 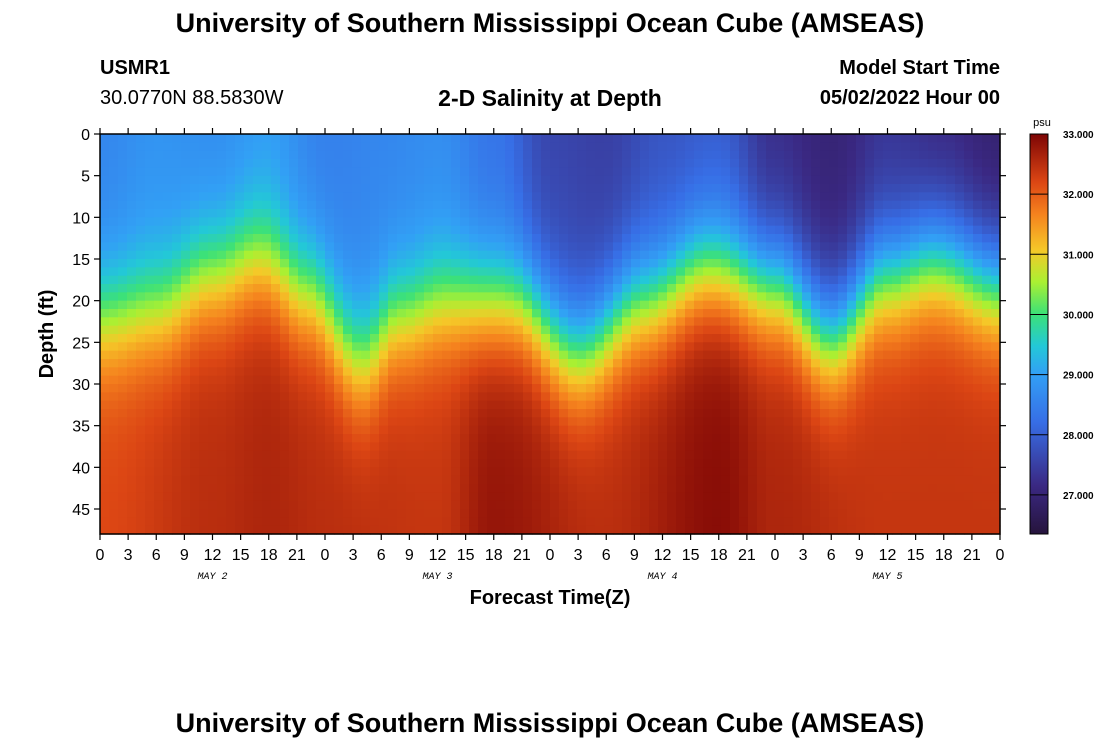 I want to click on x-tick-label: 9, so click(x=184, y=555).